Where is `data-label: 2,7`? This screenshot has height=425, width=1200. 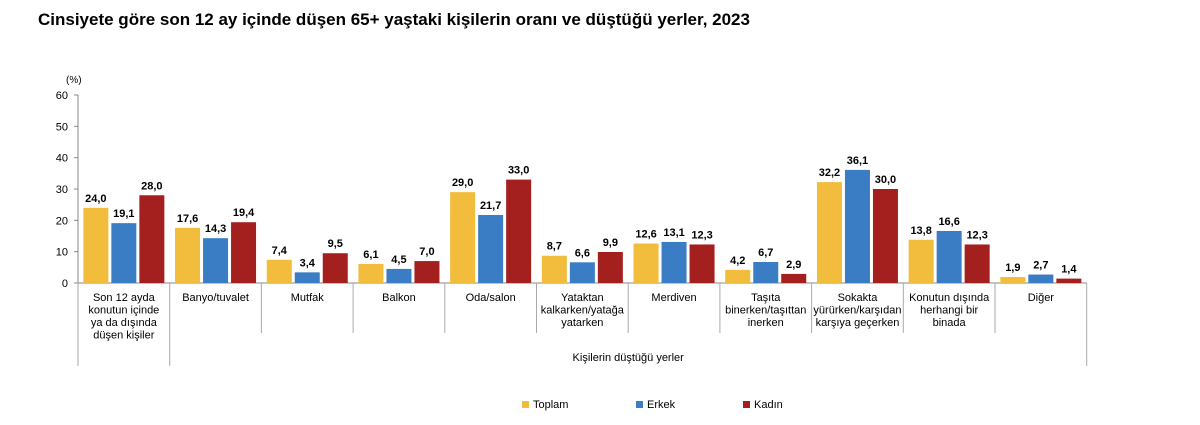
data-label: 2,7 is located at coordinates (1040, 266).